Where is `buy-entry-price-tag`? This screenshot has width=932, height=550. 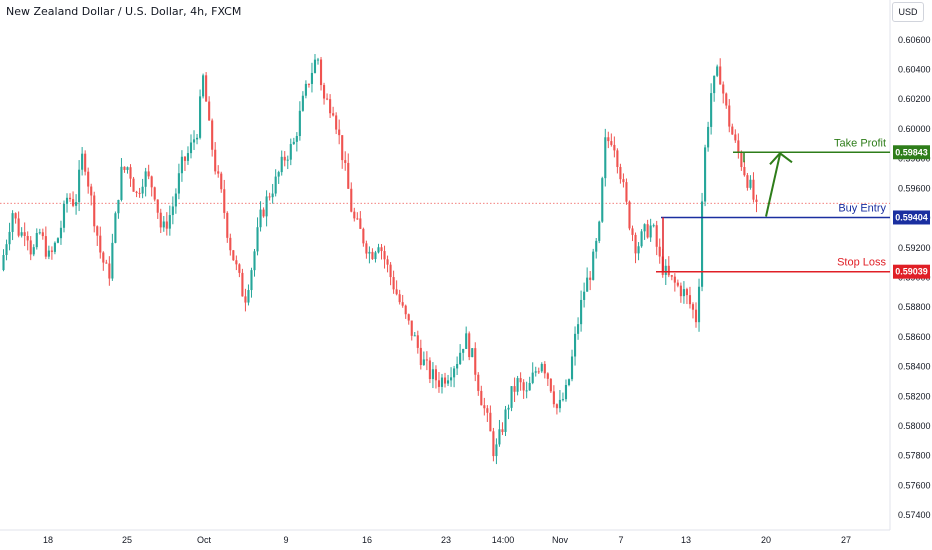 buy-entry-price-tag is located at coordinates (911, 217).